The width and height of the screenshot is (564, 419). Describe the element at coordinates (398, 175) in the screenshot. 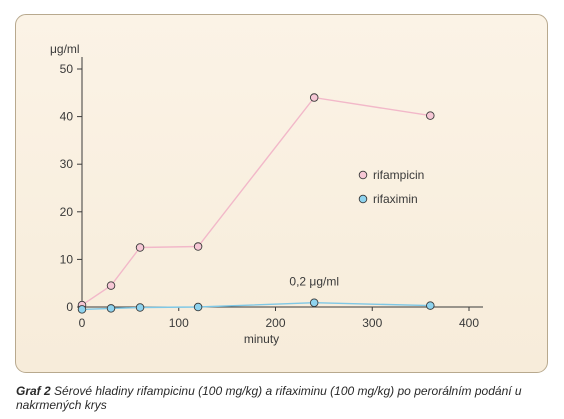

I see `legend-label: rifampicin` at that location.